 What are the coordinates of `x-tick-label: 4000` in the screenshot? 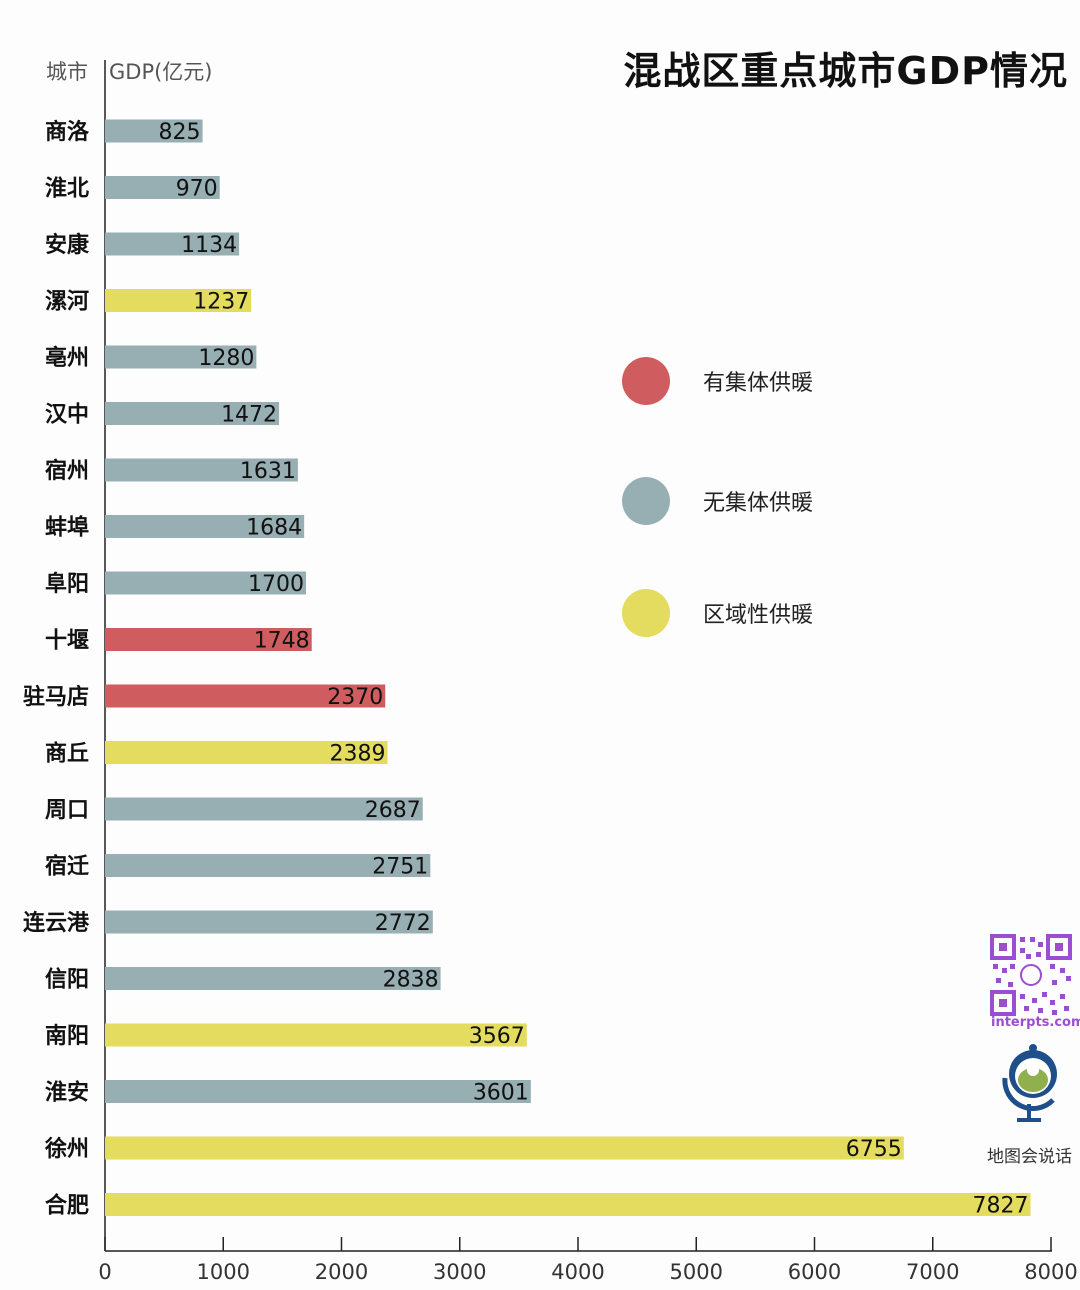 It's located at (577, 1272).